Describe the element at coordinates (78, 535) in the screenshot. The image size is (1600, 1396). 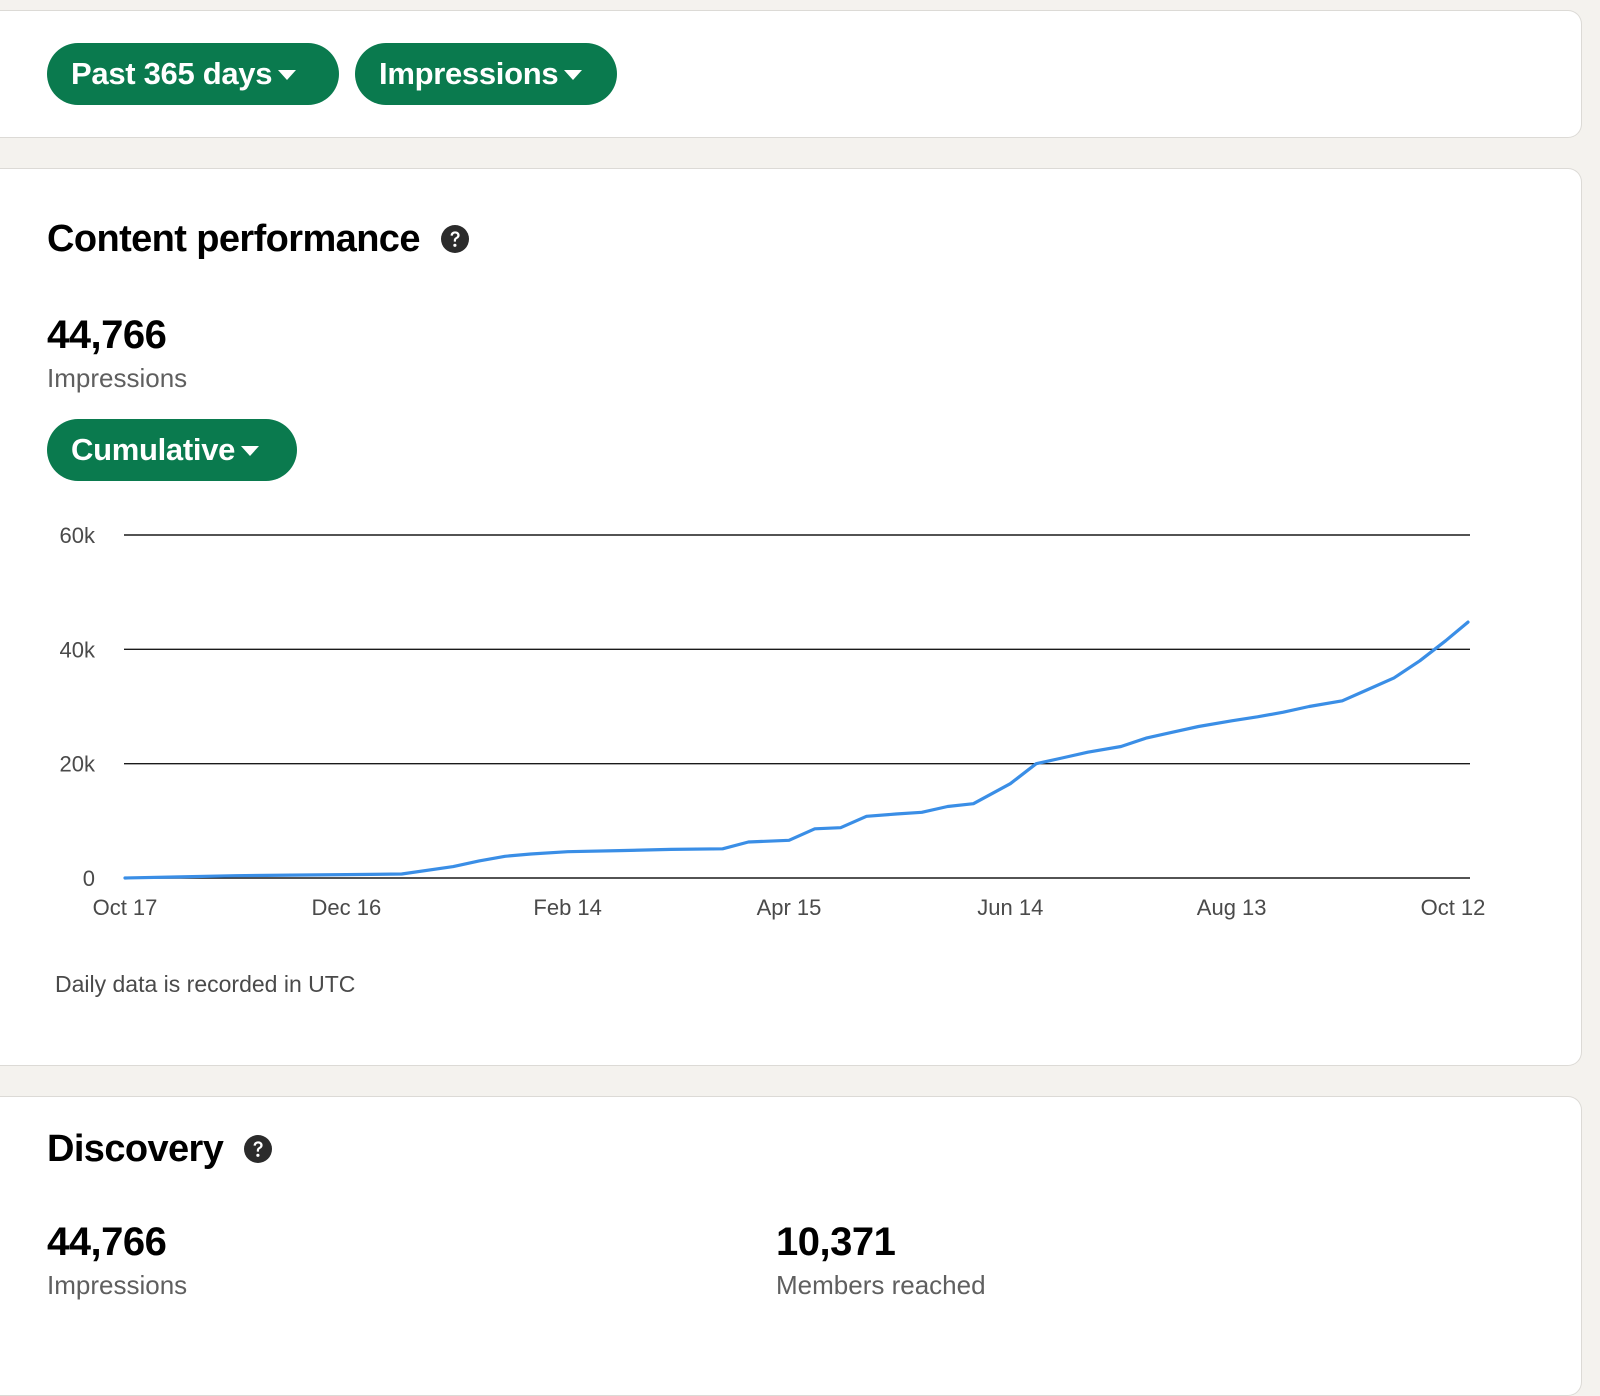
I see `y-tick-label: 60k` at that location.